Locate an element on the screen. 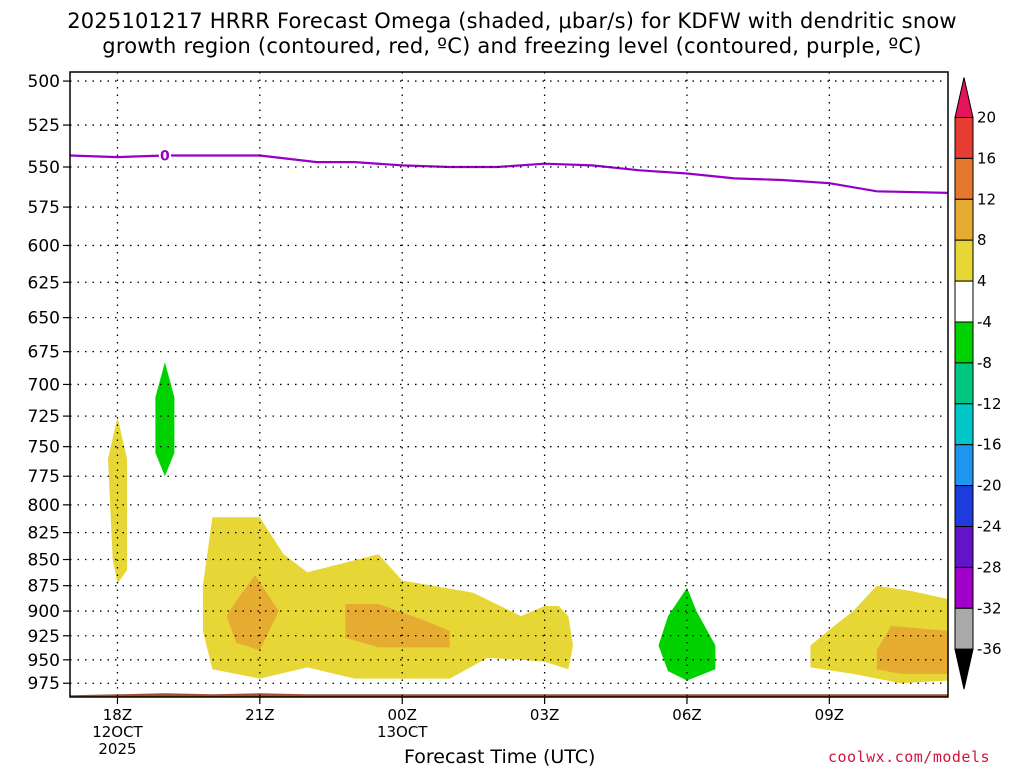 The height and width of the screenshot is (768, 1024). colorbar-label: -8 is located at coordinates (984, 363).